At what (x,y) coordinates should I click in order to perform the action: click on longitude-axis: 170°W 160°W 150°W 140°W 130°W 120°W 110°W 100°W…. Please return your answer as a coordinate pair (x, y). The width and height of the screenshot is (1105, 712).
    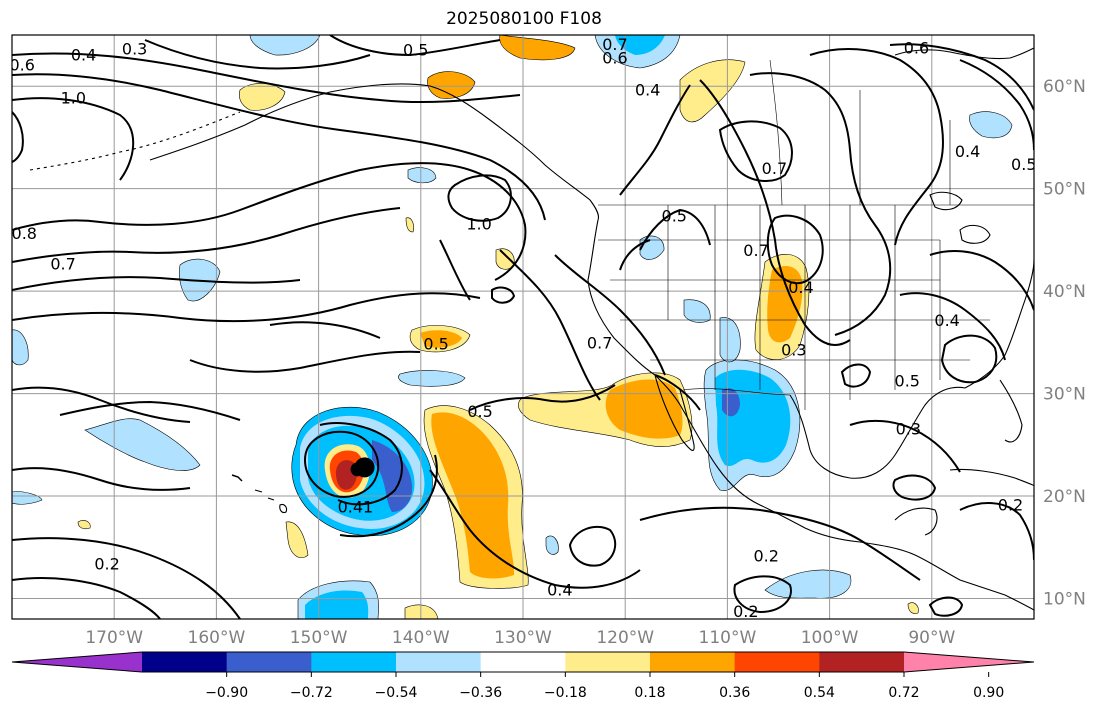
    Looking at the image, I should click on (520, 638).